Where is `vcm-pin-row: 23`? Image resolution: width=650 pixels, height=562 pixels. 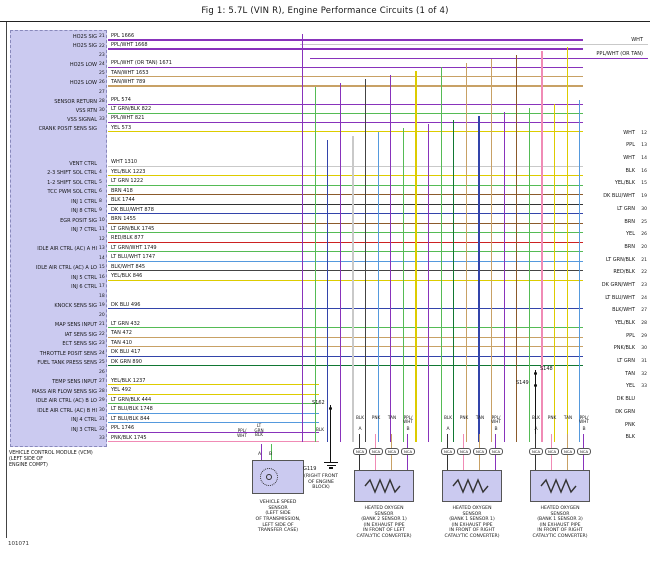
vcm-pin-row: 23 is located at coordinates (316, 55).